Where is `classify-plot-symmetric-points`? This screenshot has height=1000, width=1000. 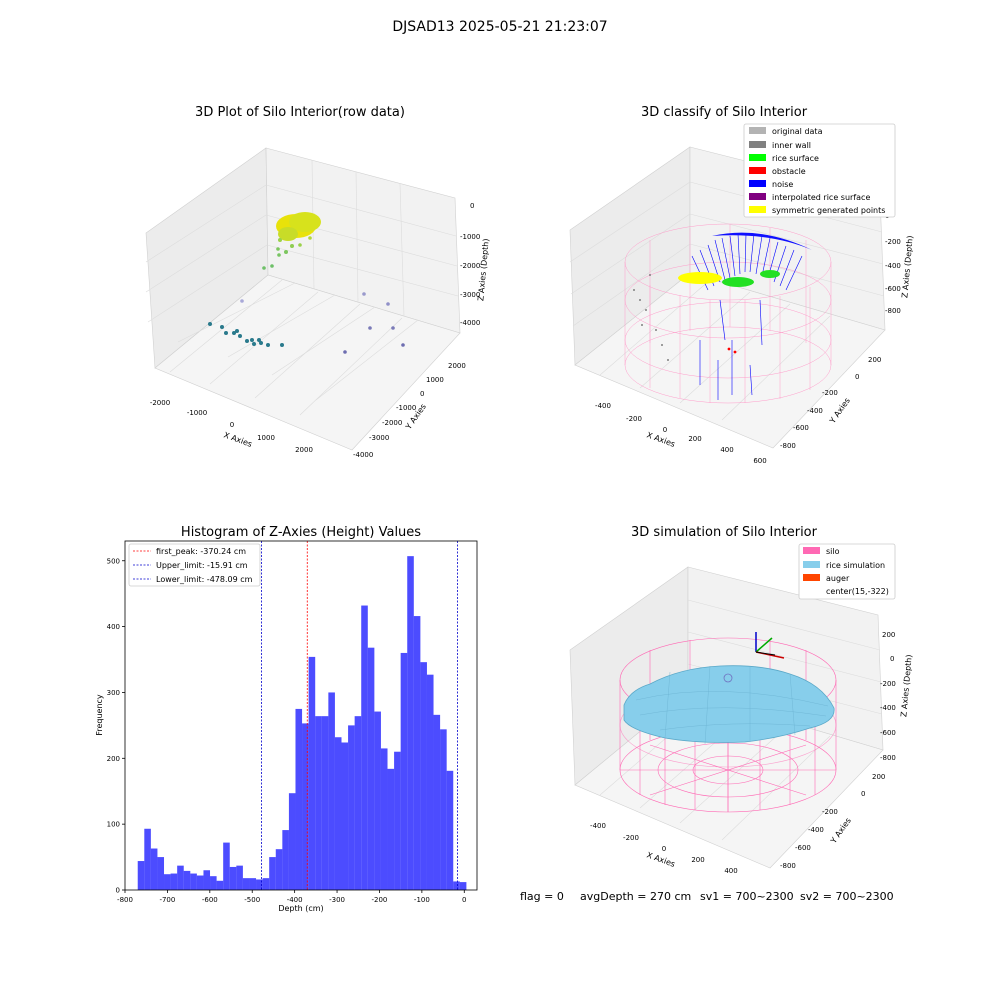
classify-plot-symmetric-points is located at coordinates (700, 278).